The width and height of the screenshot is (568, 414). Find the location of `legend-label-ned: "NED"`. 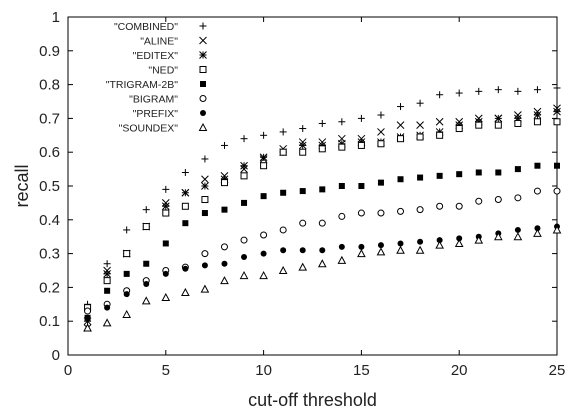

legend-label-ned: "NED" is located at coordinates (163, 71).